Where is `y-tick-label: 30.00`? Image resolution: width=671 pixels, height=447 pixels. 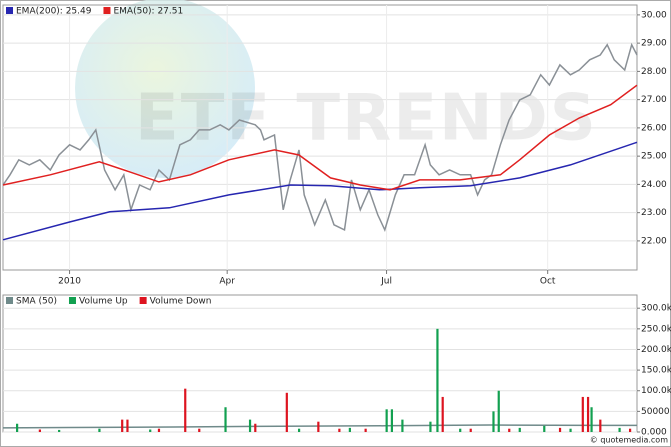
y-tick-label: 30.00 is located at coordinates (654, 15).